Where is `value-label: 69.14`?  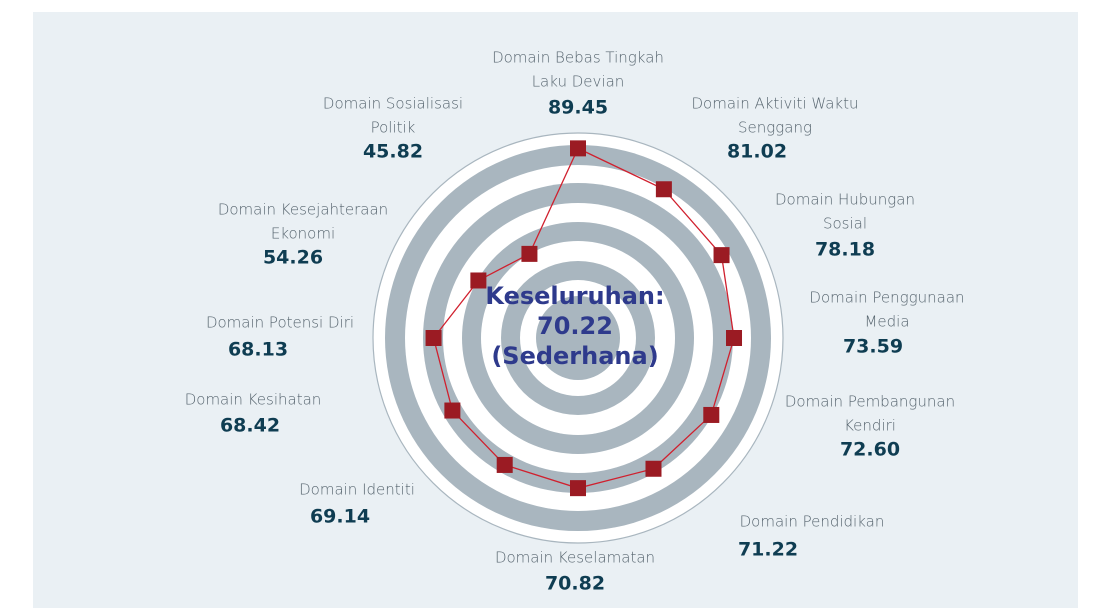
value-label: 69.14 is located at coordinates (340, 517).